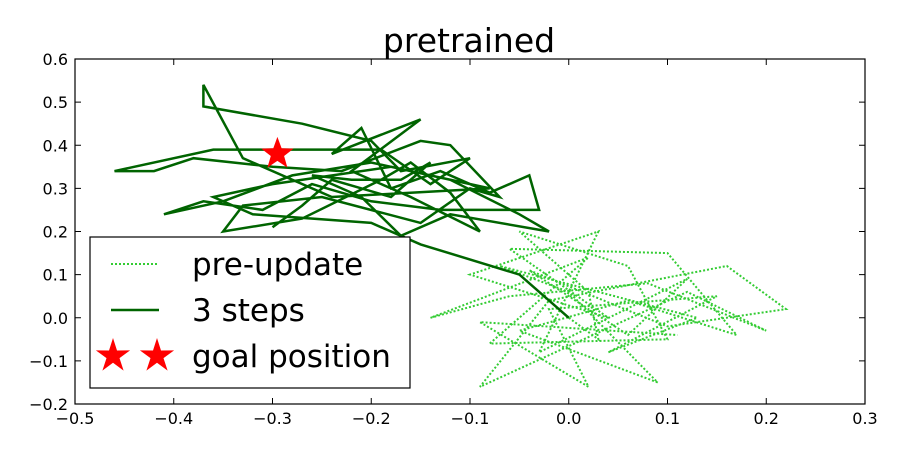 The width and height of the screenshot is (900, 450). I want to click on series-line-pre-update, so click(609, 309).